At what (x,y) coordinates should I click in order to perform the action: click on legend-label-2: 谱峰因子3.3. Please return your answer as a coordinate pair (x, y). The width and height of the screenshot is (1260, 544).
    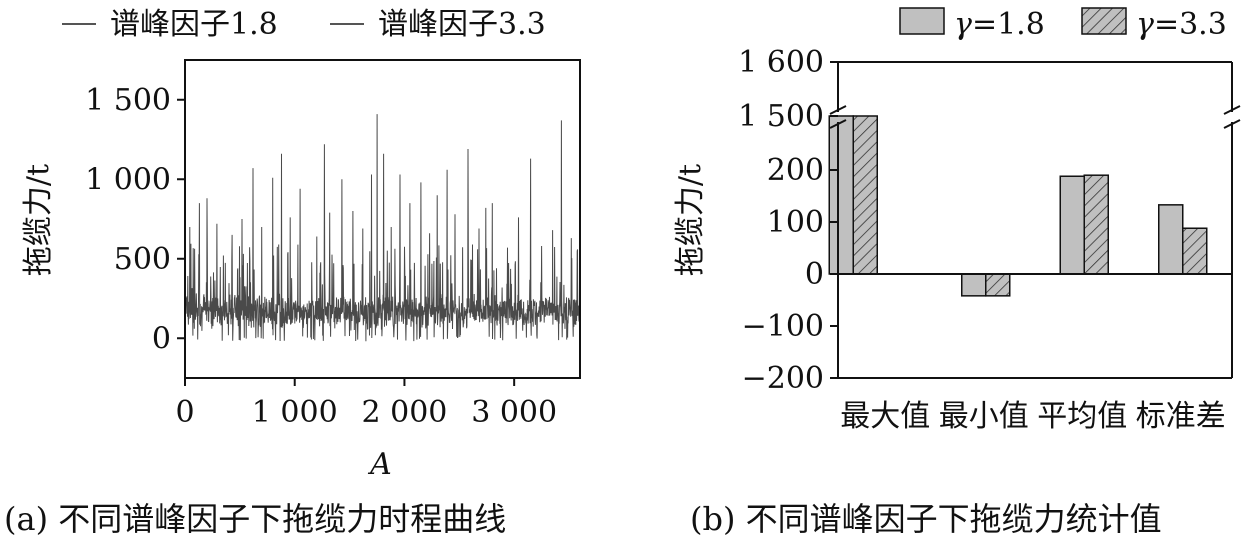
    Looking at the image, I should click on (462, 24).